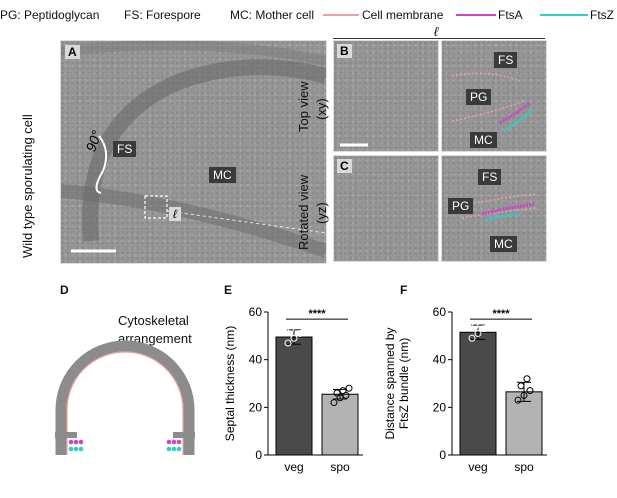 This screenshot has width=617, height=498. I want to click on panel-b-side-label-2: (xy), so click(321, 109).